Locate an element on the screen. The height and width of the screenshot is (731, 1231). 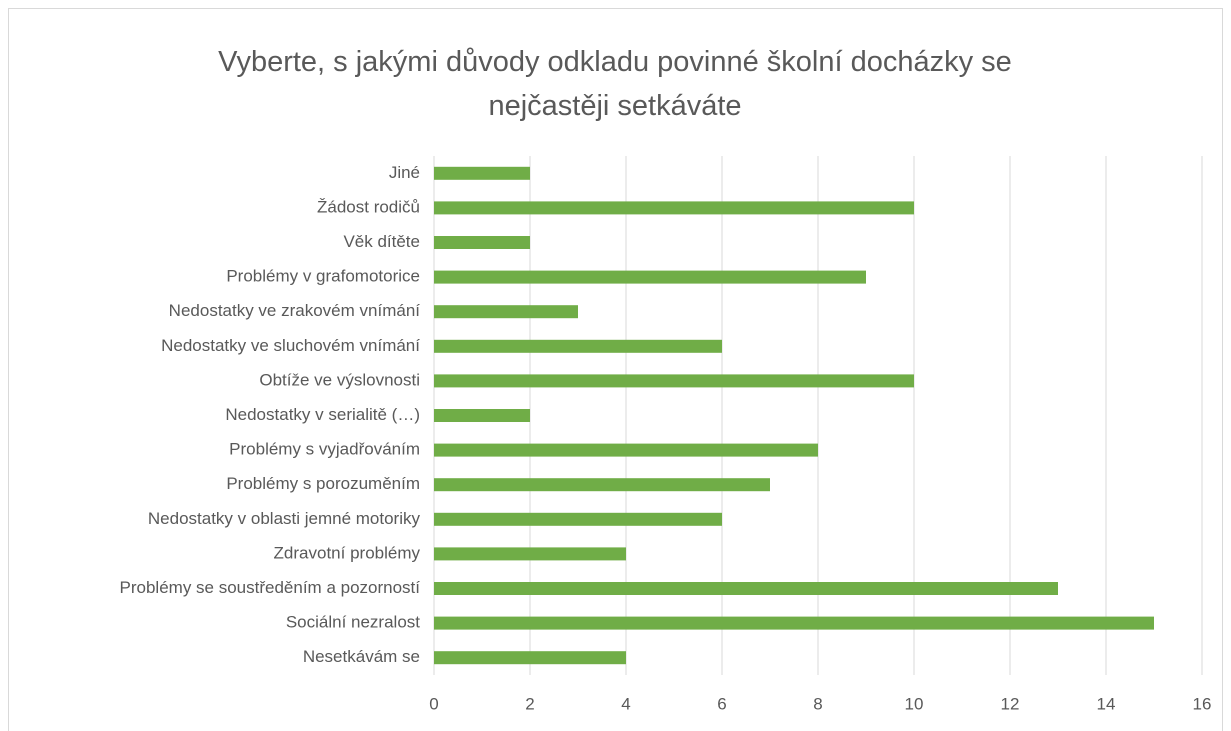
y-tick-label: Problémy s porozuměním is located at coordinates (323, 483).